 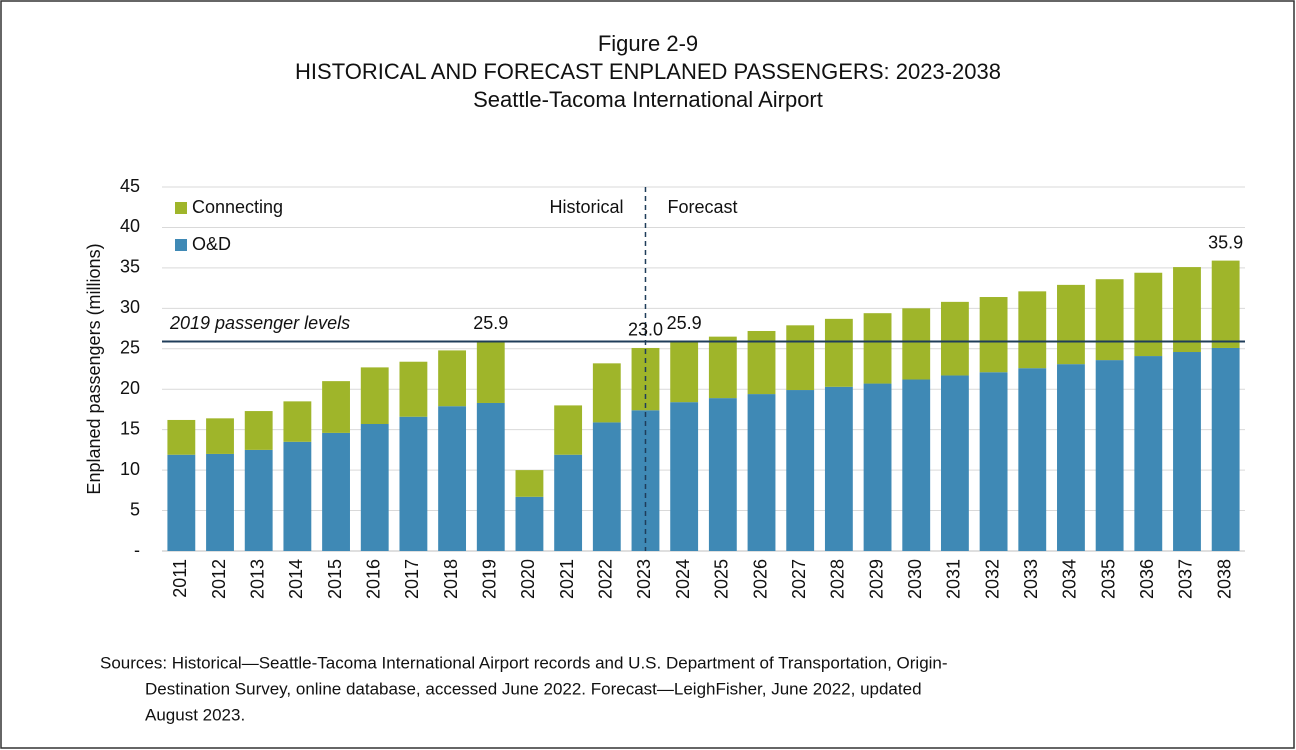 What do you see at coordinates (606, 579) in the screenshot?
I see `x-tick-label: 2022` at bounding box center [606, 579].